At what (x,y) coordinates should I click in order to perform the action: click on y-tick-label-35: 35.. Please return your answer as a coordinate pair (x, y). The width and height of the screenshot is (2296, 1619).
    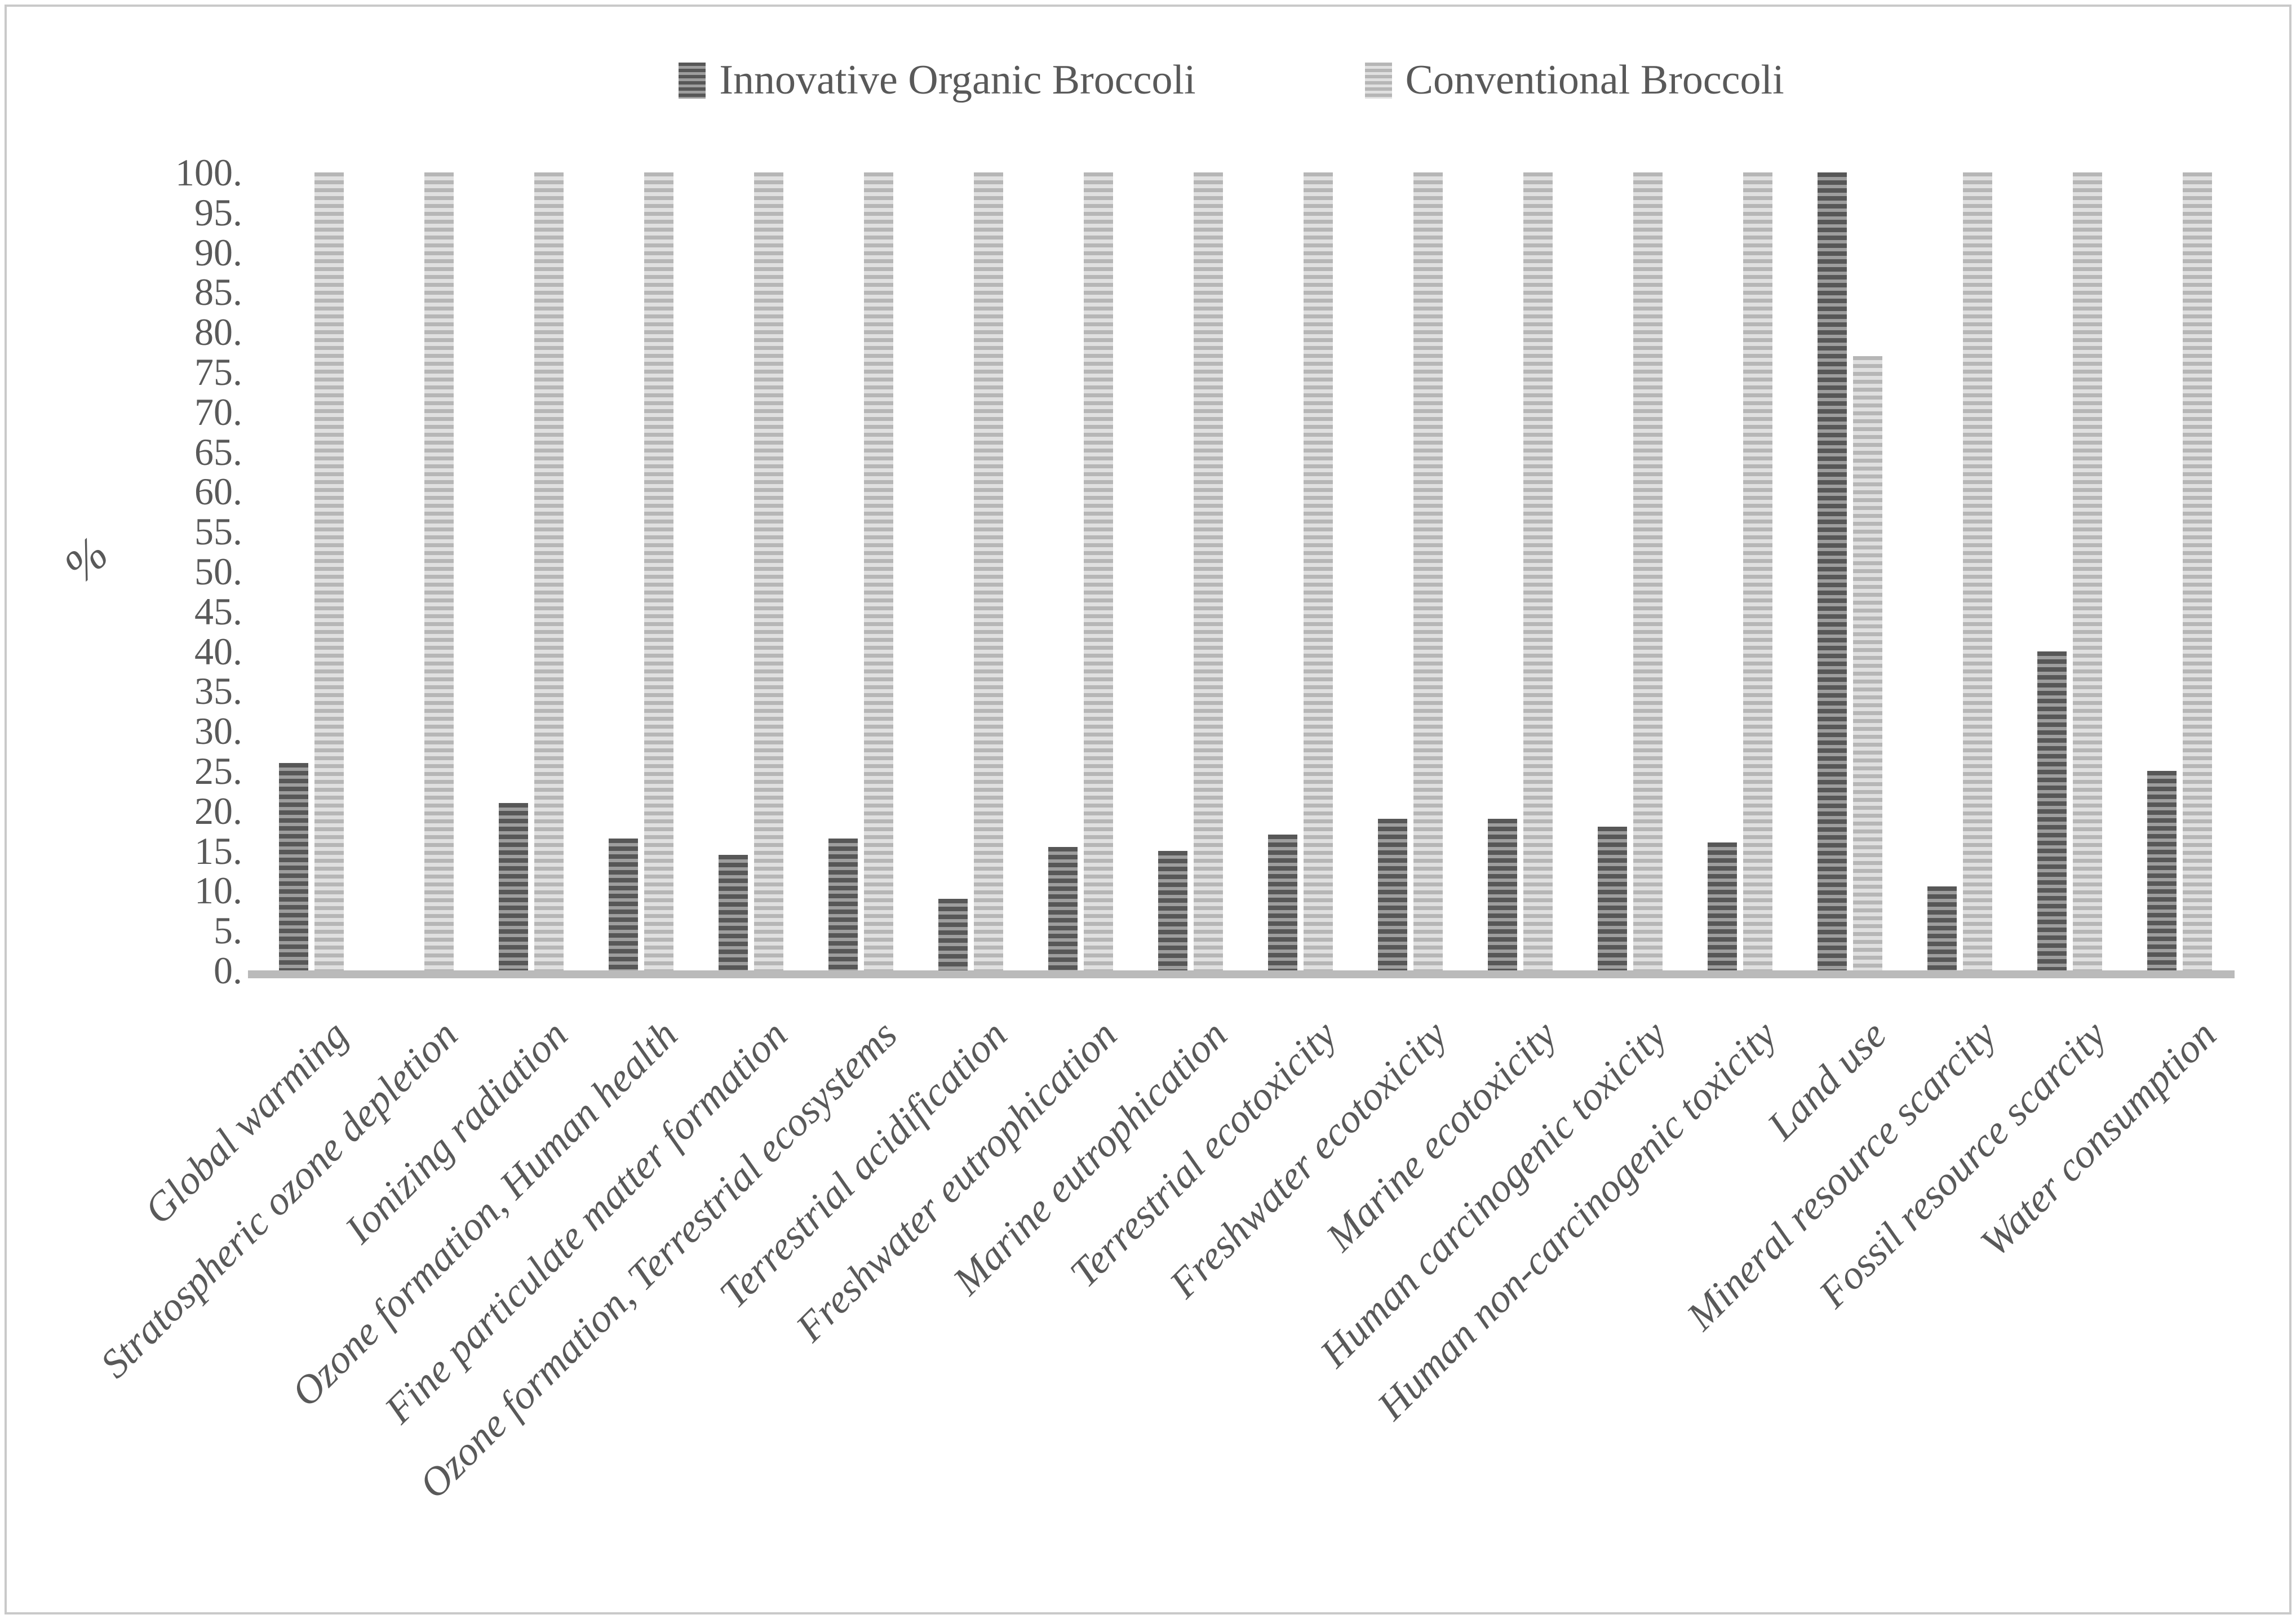
    Looking at the image, I should click on (218, 691).